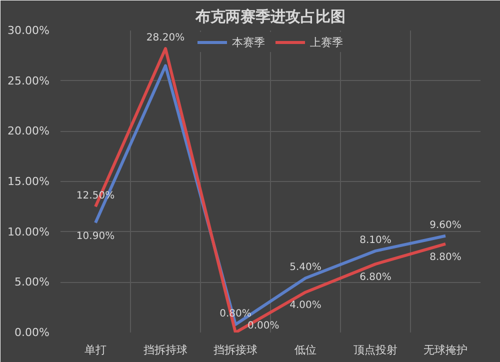 The width and height of the screenshot is (500, 362). Describe the element at coordinates (165, 38) in the screenshot. I see `data-label: 28.20%` at that location.